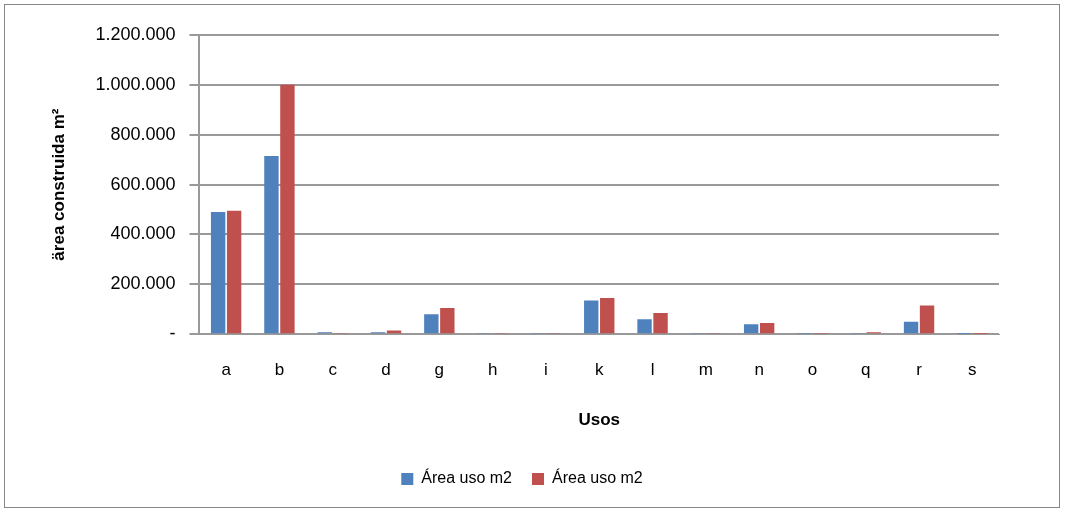 Image resolution: width=1076 pixels, height=516 pixels. Describe the element at coordinates (143, 283) in the screenshot. I see `y-tick-label: 200.000` at that location.